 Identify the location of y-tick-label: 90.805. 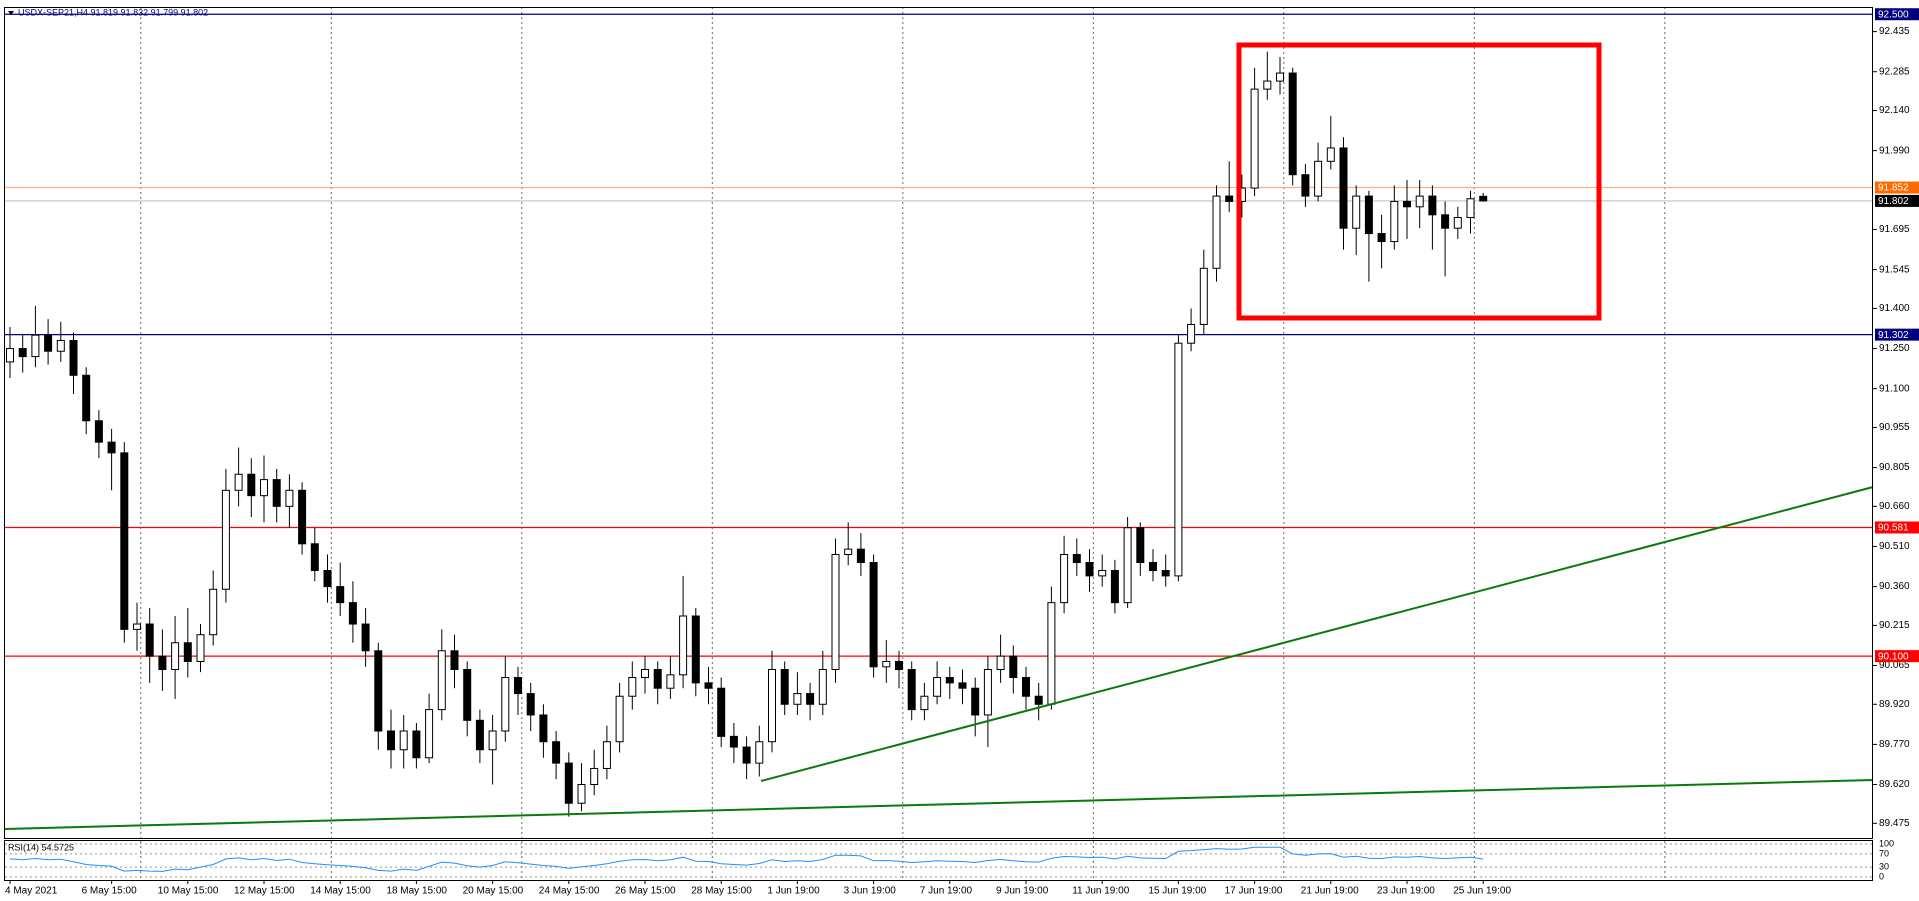
(1894, 467).